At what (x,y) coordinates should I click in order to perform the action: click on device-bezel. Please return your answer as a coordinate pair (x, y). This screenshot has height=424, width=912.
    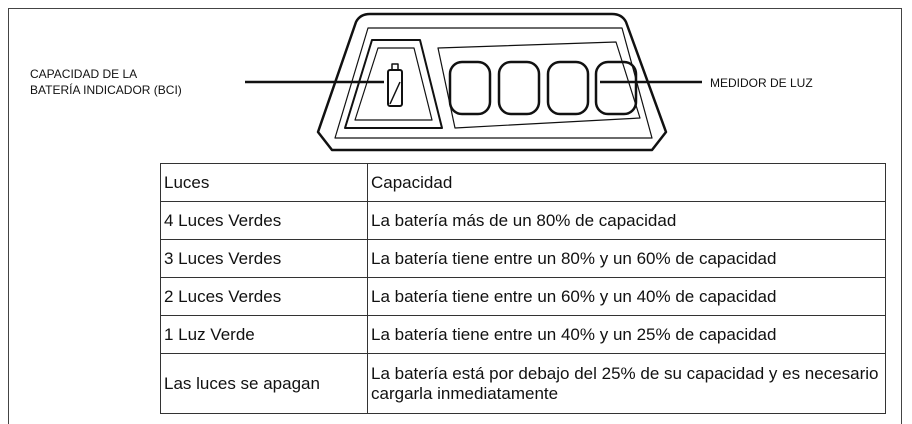
    Looking at the image, I should click on (493, 83).